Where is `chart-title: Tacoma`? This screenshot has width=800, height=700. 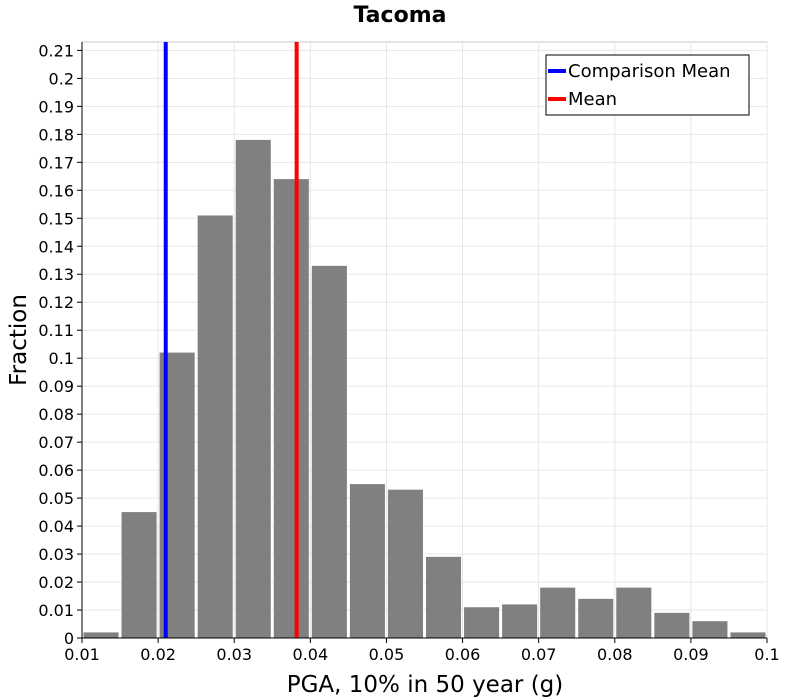 chart-title: Tacoma is located at coordinates (400, 15).